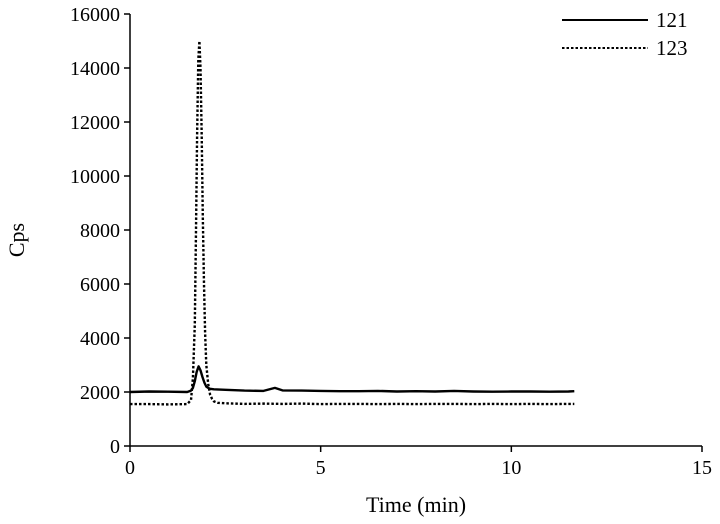  I want to click on y-tick-label: 6000, so click(100, 285).